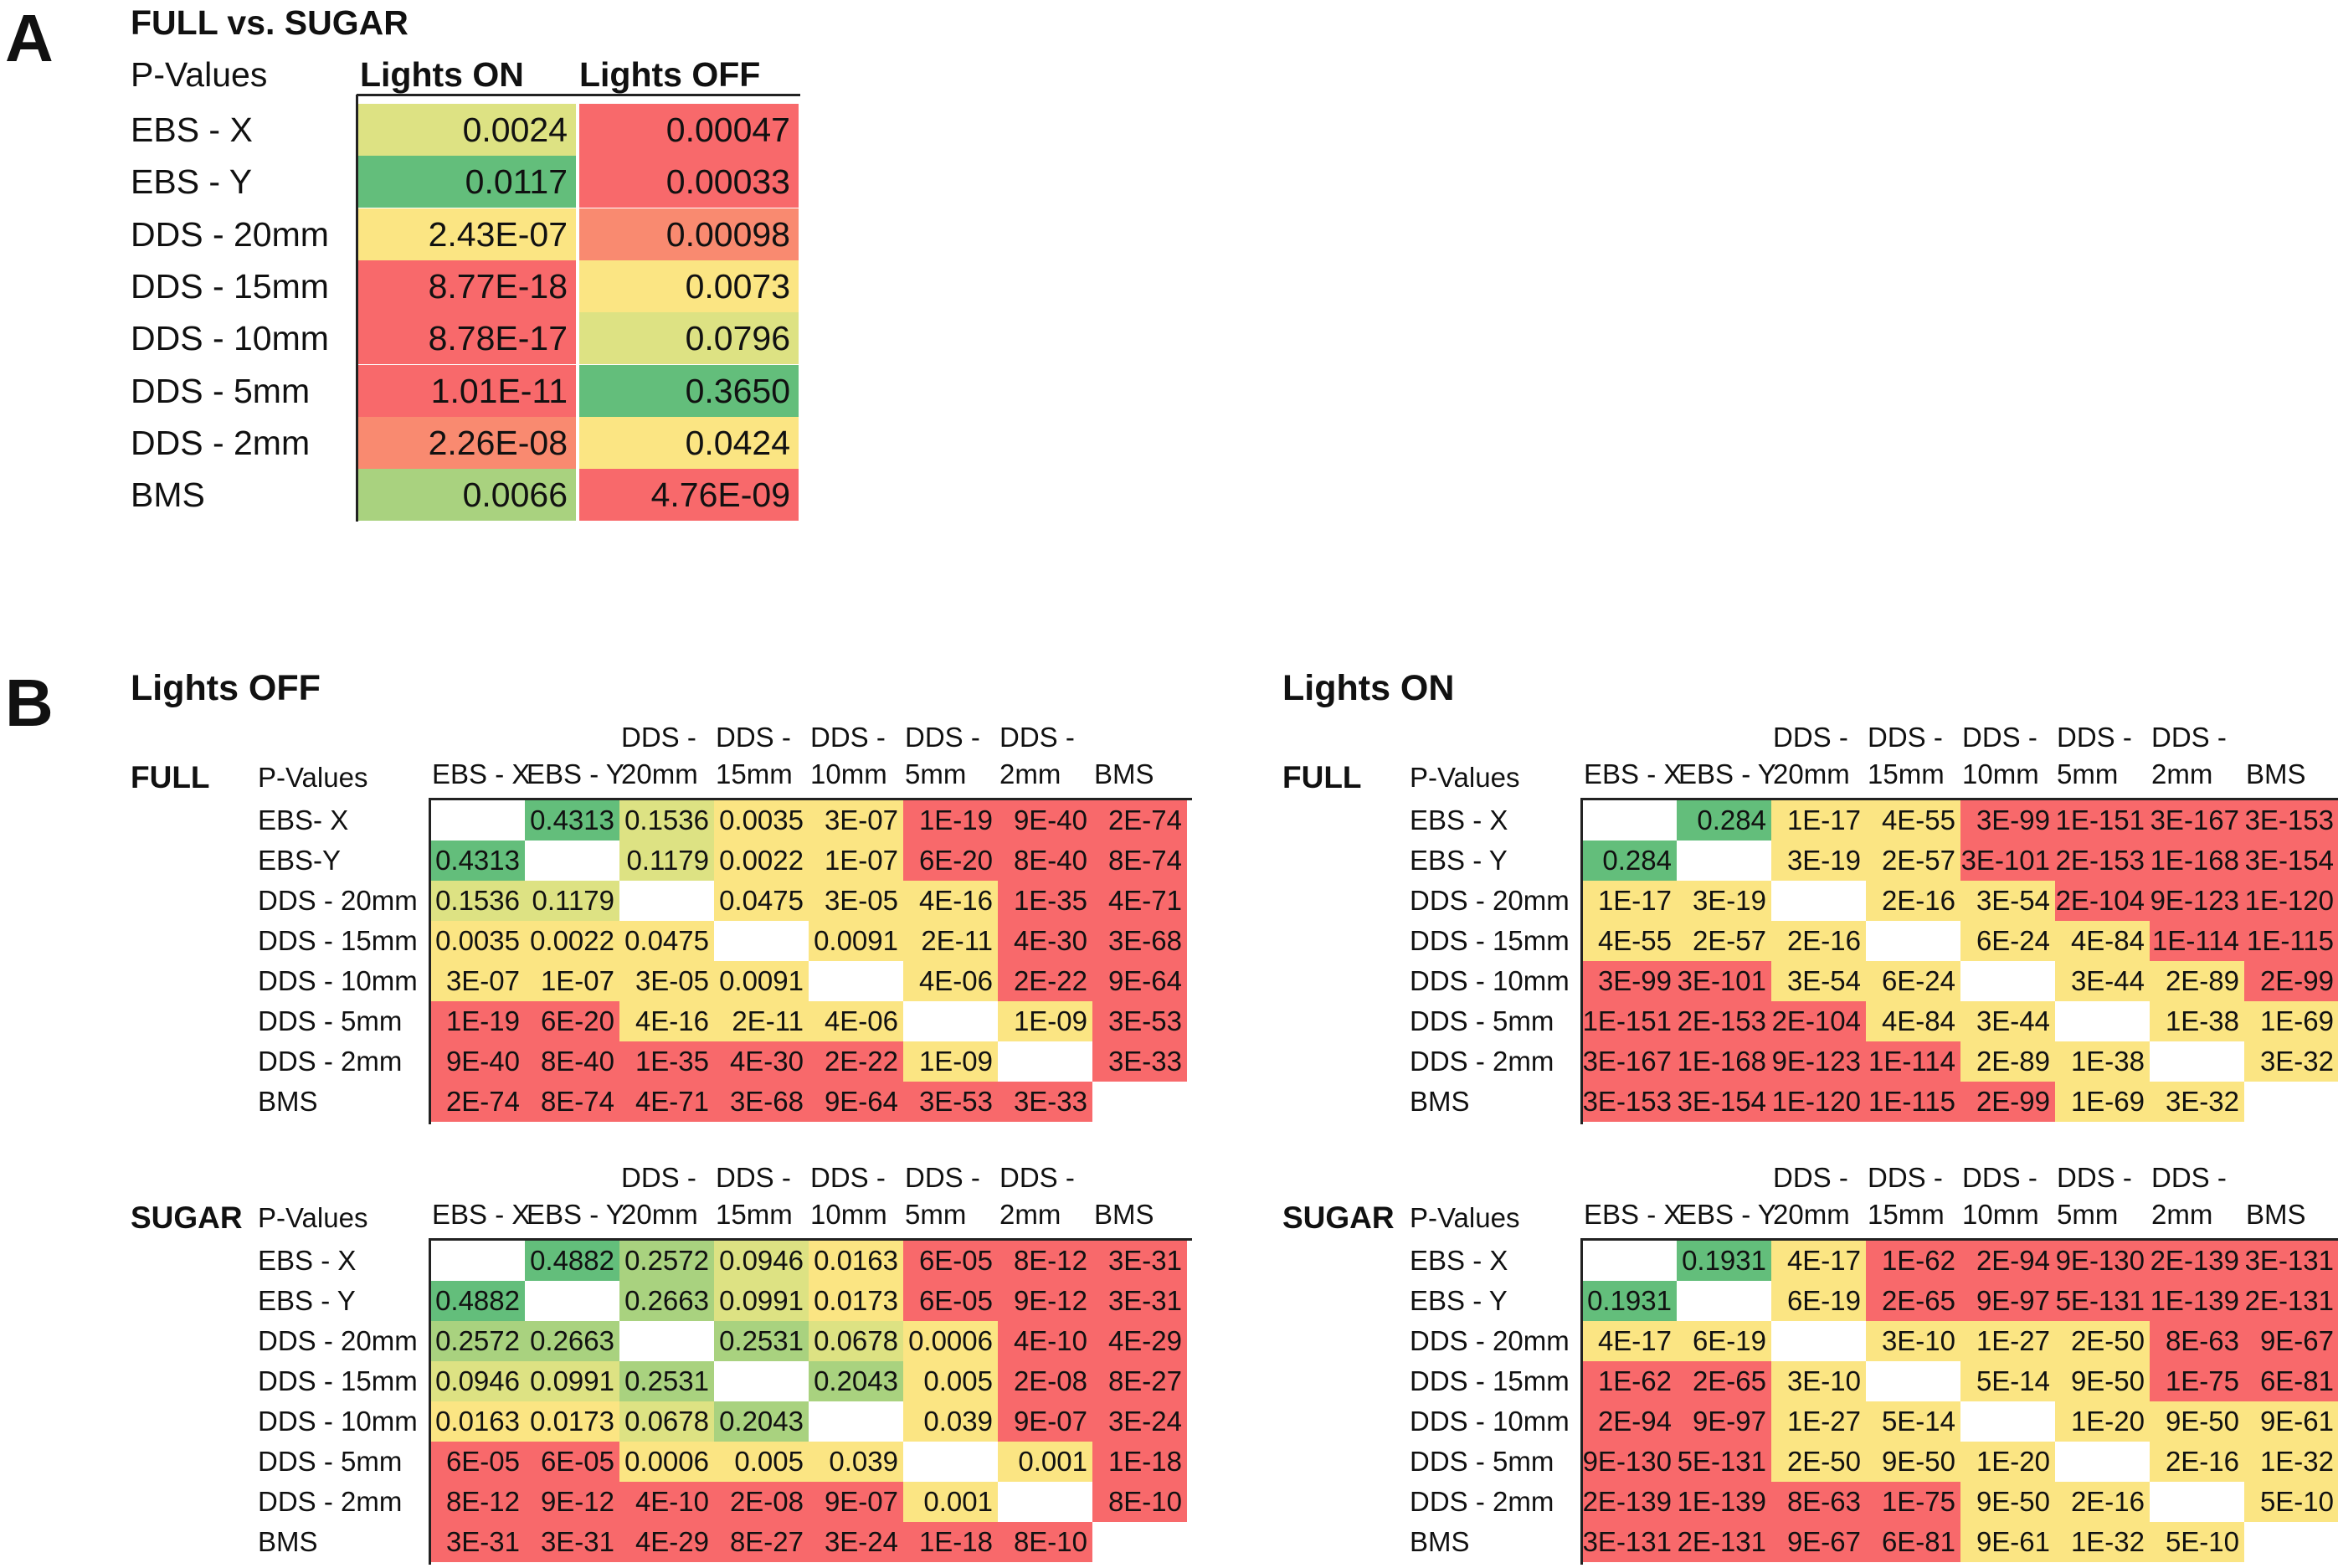 This screenshot has height=1568, width=2338. What do you see at coordinates (1629, 981) in the screenshot?
I see `matrix-cell: 3E-99` at bounding box center [1629, 981].